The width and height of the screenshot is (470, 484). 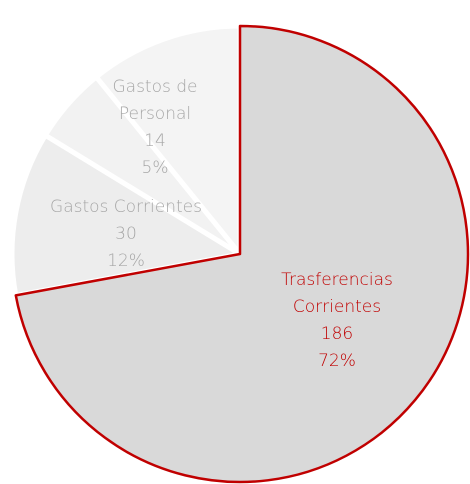 What do you see at coordinates (126, 207) in the screenshot?
I see `category-label: Gastos Corrientes` at bounding box center [126, 207].